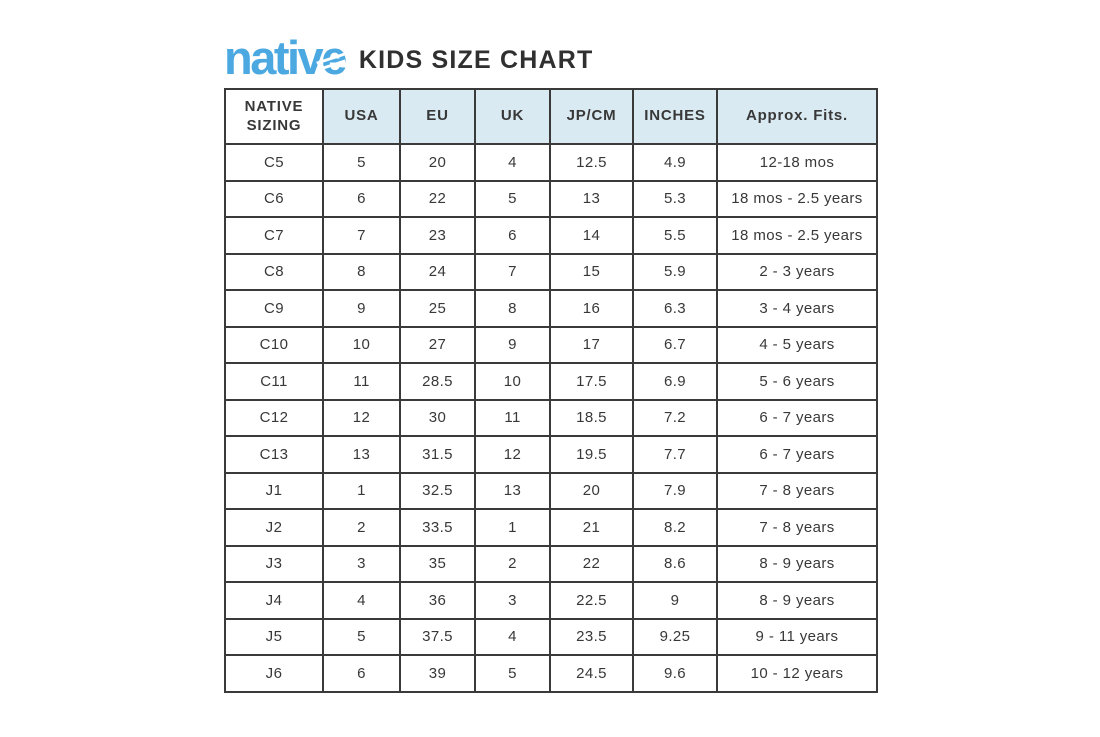  Describe the element at coordinates (437, 116) in the screenshot. I see `column-header-eu: EU` at that location.